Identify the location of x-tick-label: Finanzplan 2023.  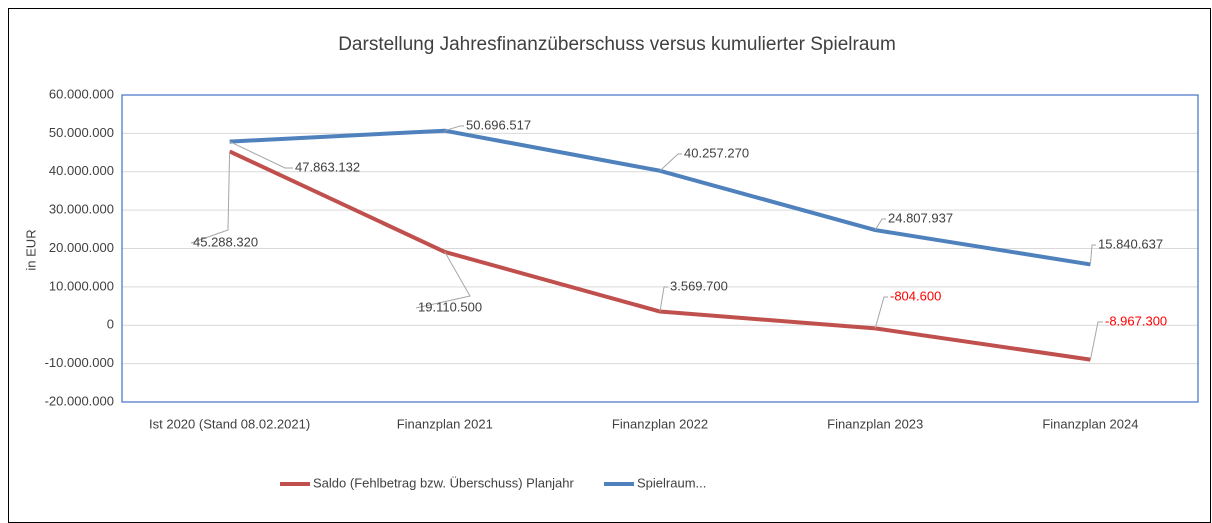
(875, 423).